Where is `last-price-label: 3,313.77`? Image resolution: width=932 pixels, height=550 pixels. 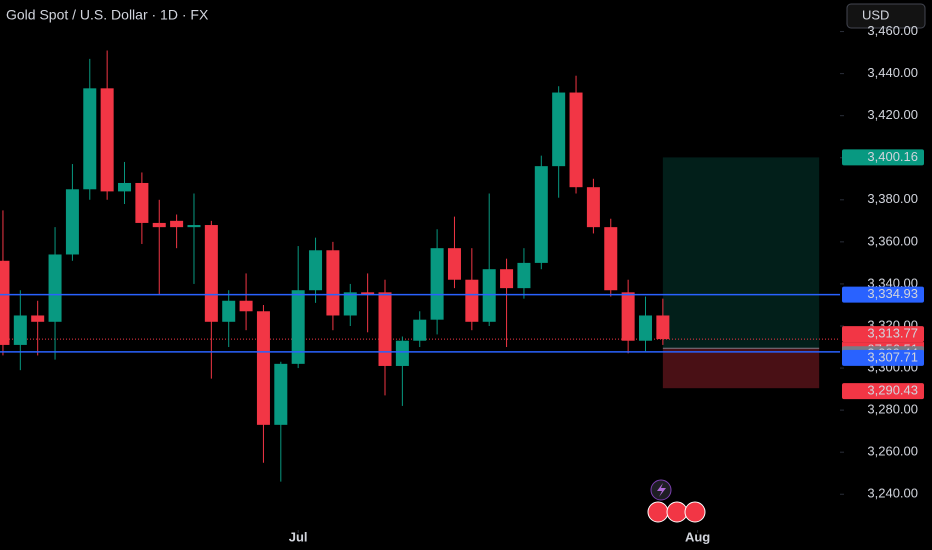 last-price-label: 3,313.77 is located at coordinates (892, 333).